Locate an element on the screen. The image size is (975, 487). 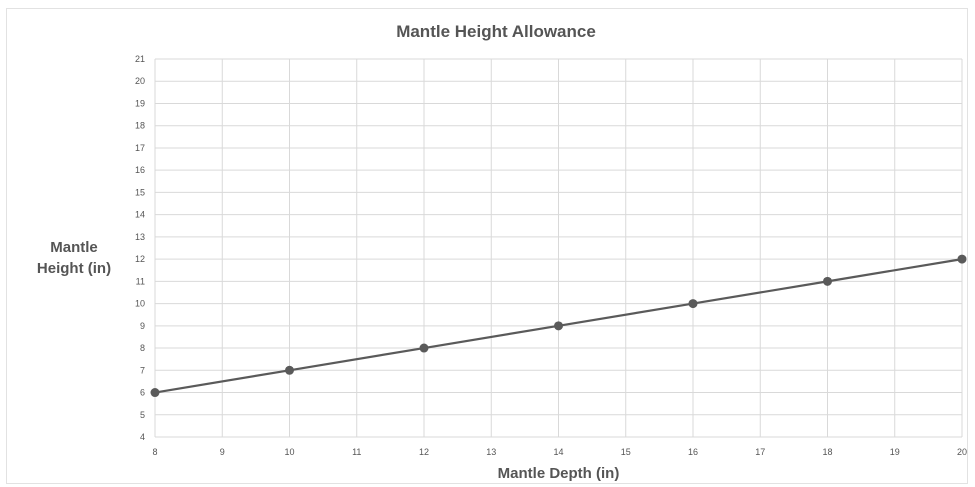
x-tick-label: 18 is located at coordinates (827, 452).